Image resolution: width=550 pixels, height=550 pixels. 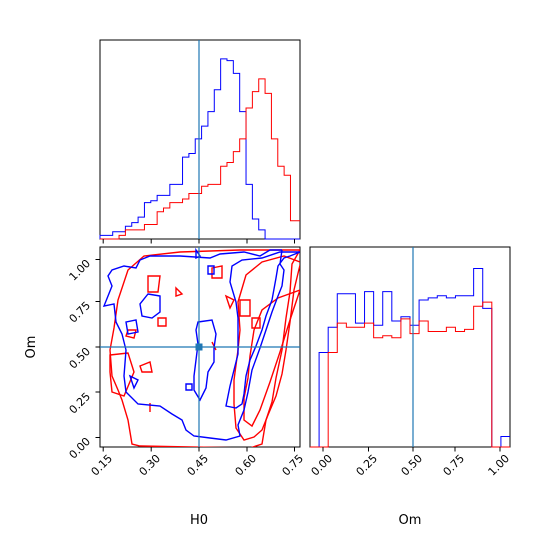 I want to click on xtick-label: 0.00, so click(x=322, y=465).